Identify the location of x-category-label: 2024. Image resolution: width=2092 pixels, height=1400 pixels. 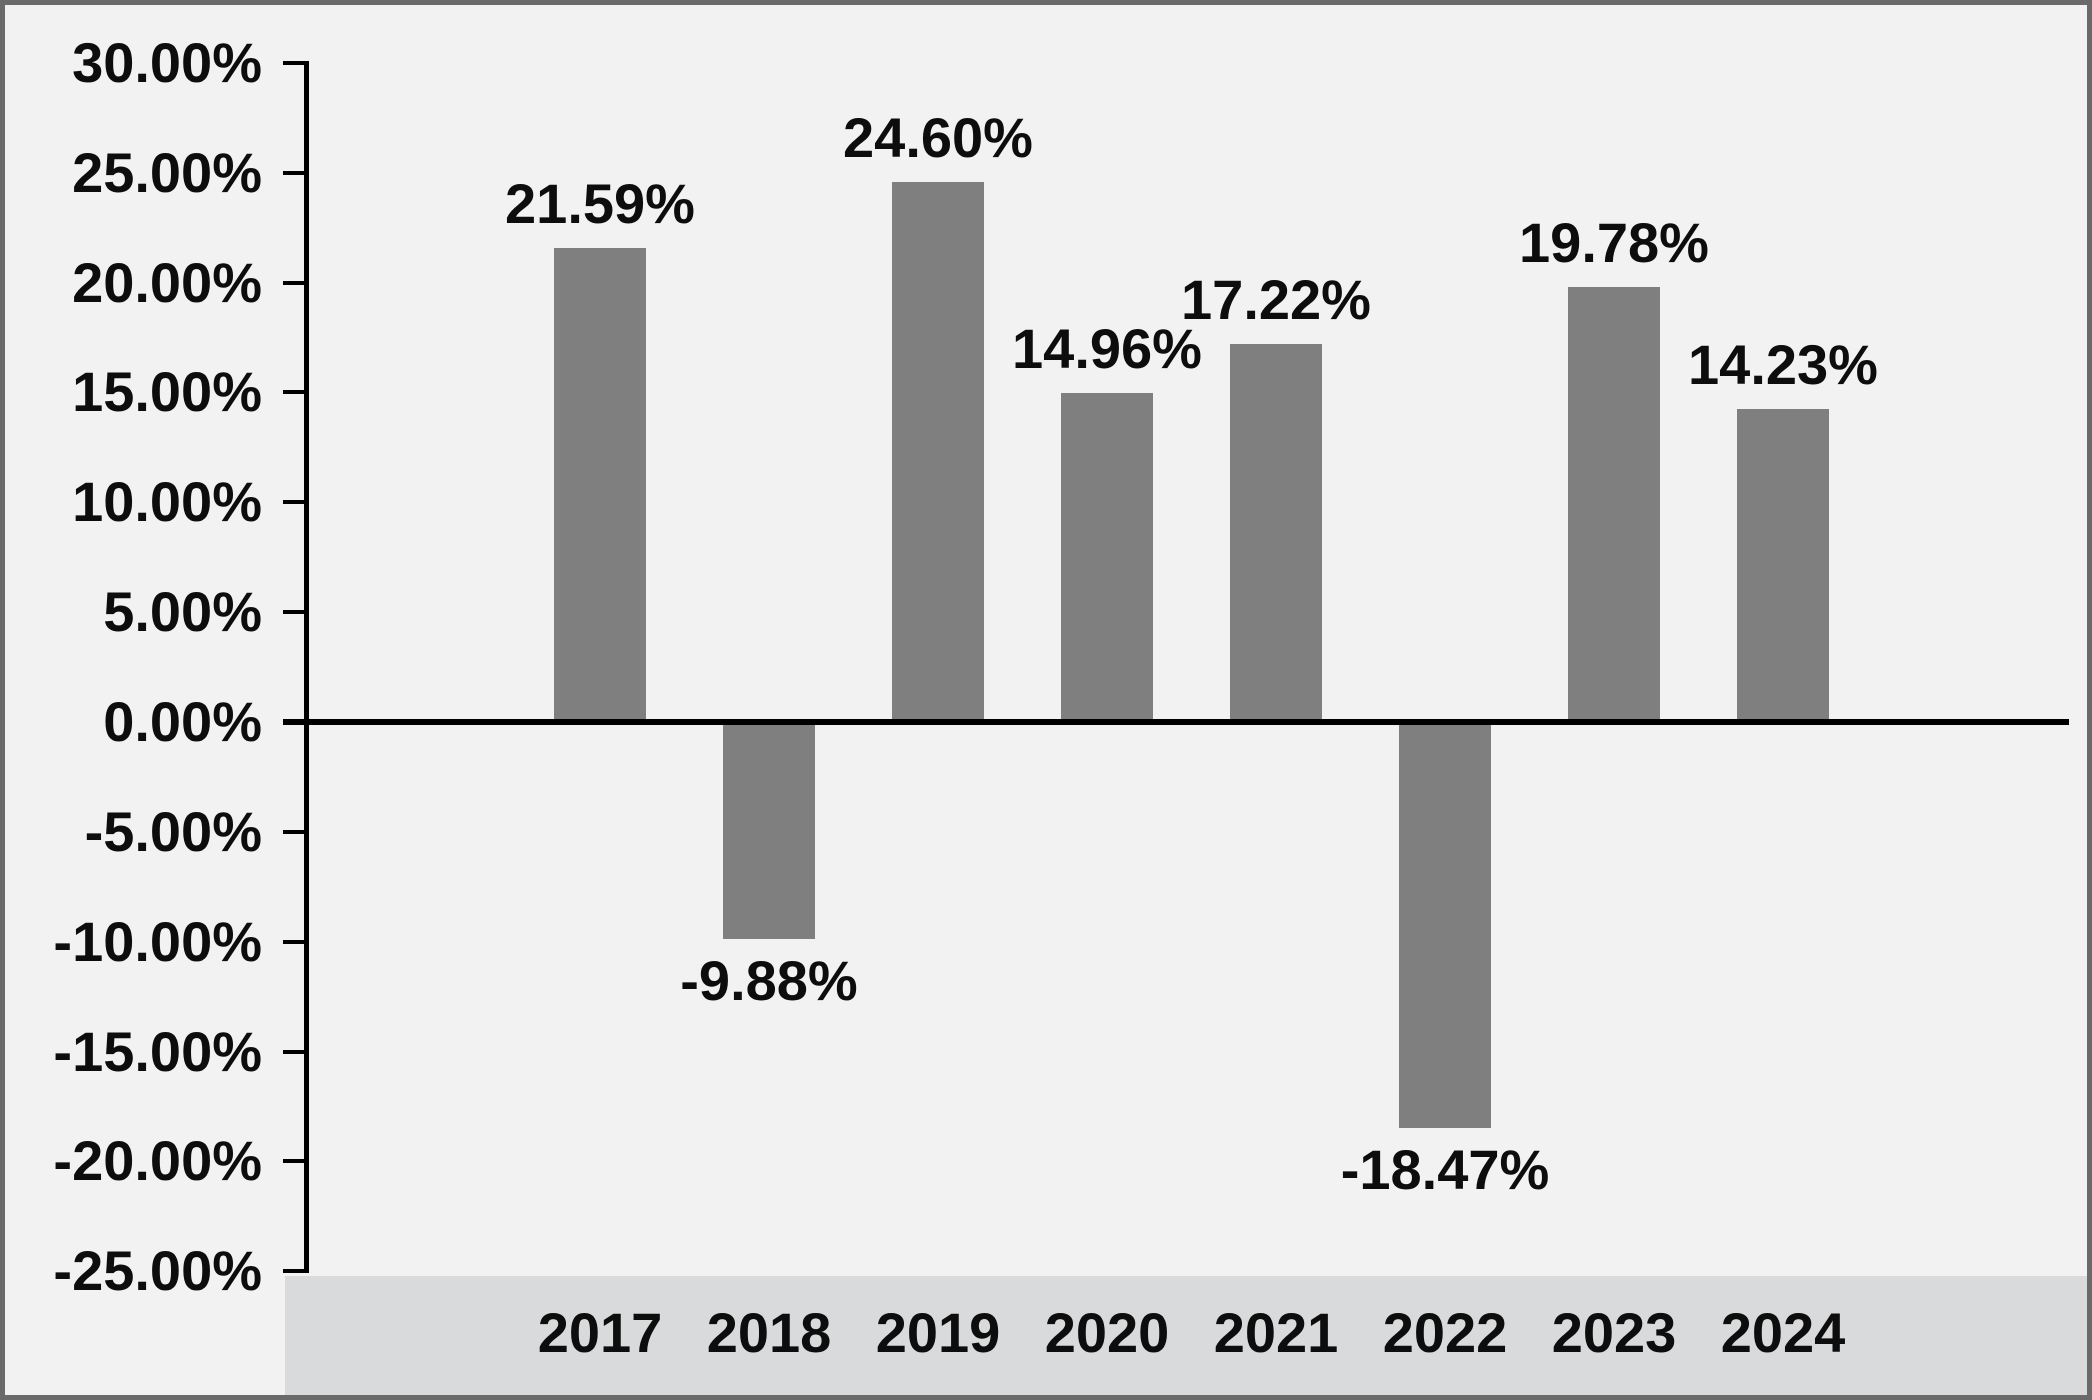
(1783, 1332).